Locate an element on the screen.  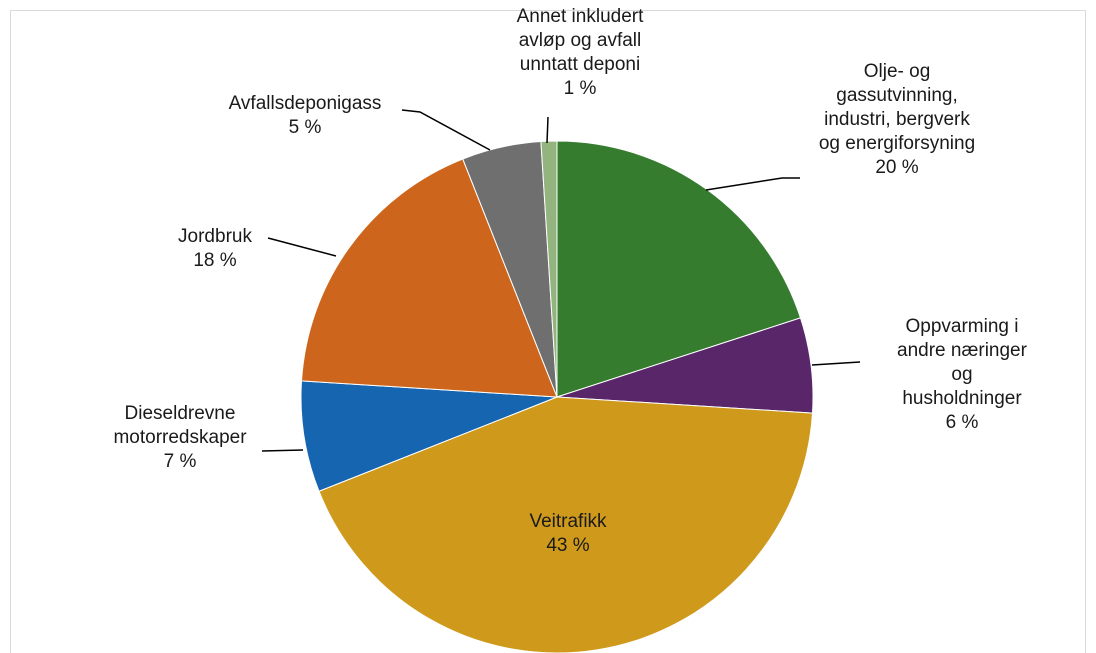
slice-value: 6 % is located at coordinates (962, 422).